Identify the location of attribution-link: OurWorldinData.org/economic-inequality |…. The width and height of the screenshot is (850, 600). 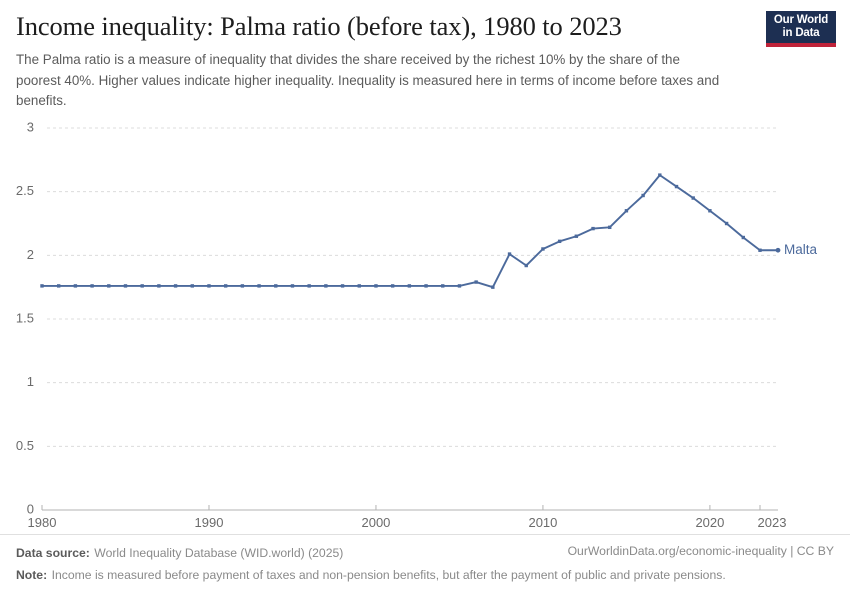
(700, 551).